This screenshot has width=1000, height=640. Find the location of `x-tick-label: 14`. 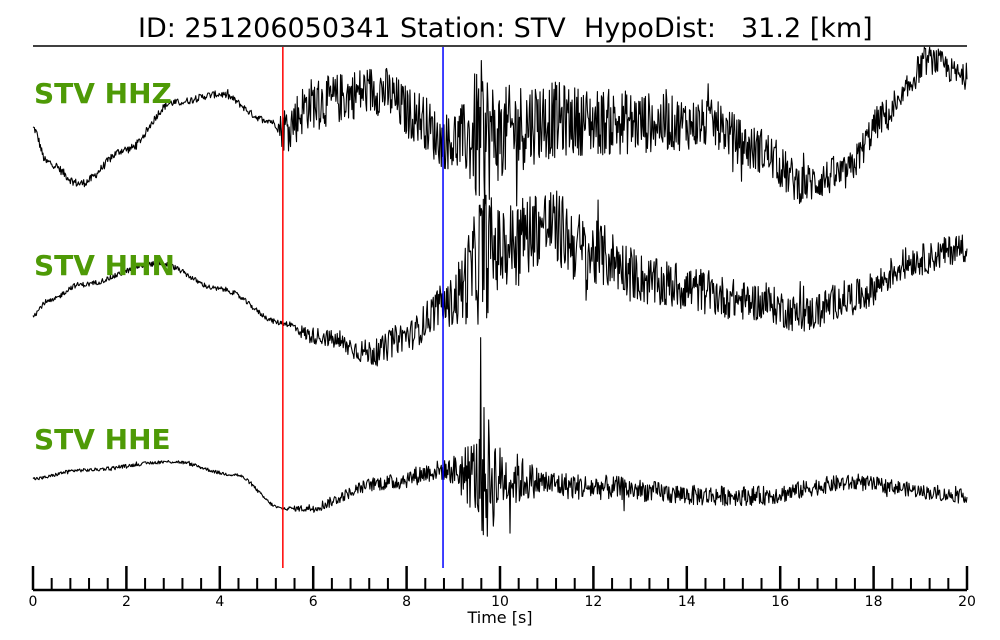

x-tick-label: 14 is located at coordinates (687, 602).